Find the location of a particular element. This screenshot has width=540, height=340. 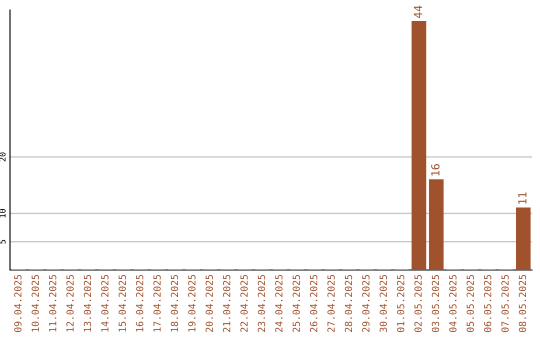

x-tick-label: 24.04.2025 is located at coordinates (279, 303).